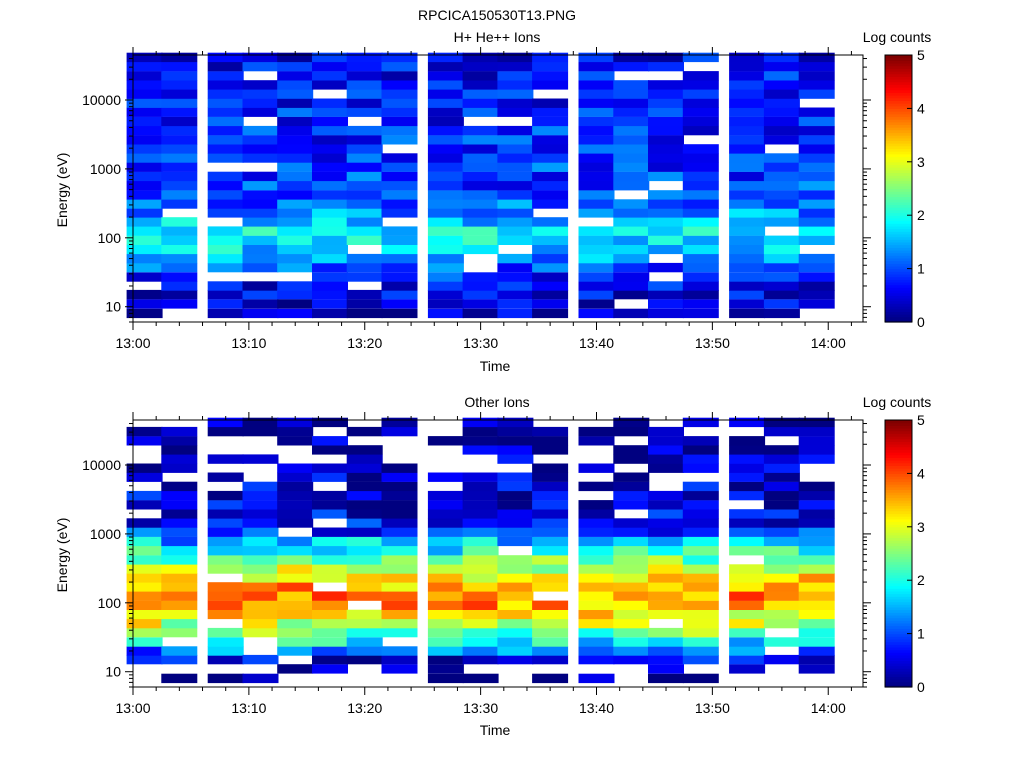  What do you see at coordinates (921, 108) in the screenshot?
I see `colorbar-tick-label: 4` at bounding box center [921, 108].